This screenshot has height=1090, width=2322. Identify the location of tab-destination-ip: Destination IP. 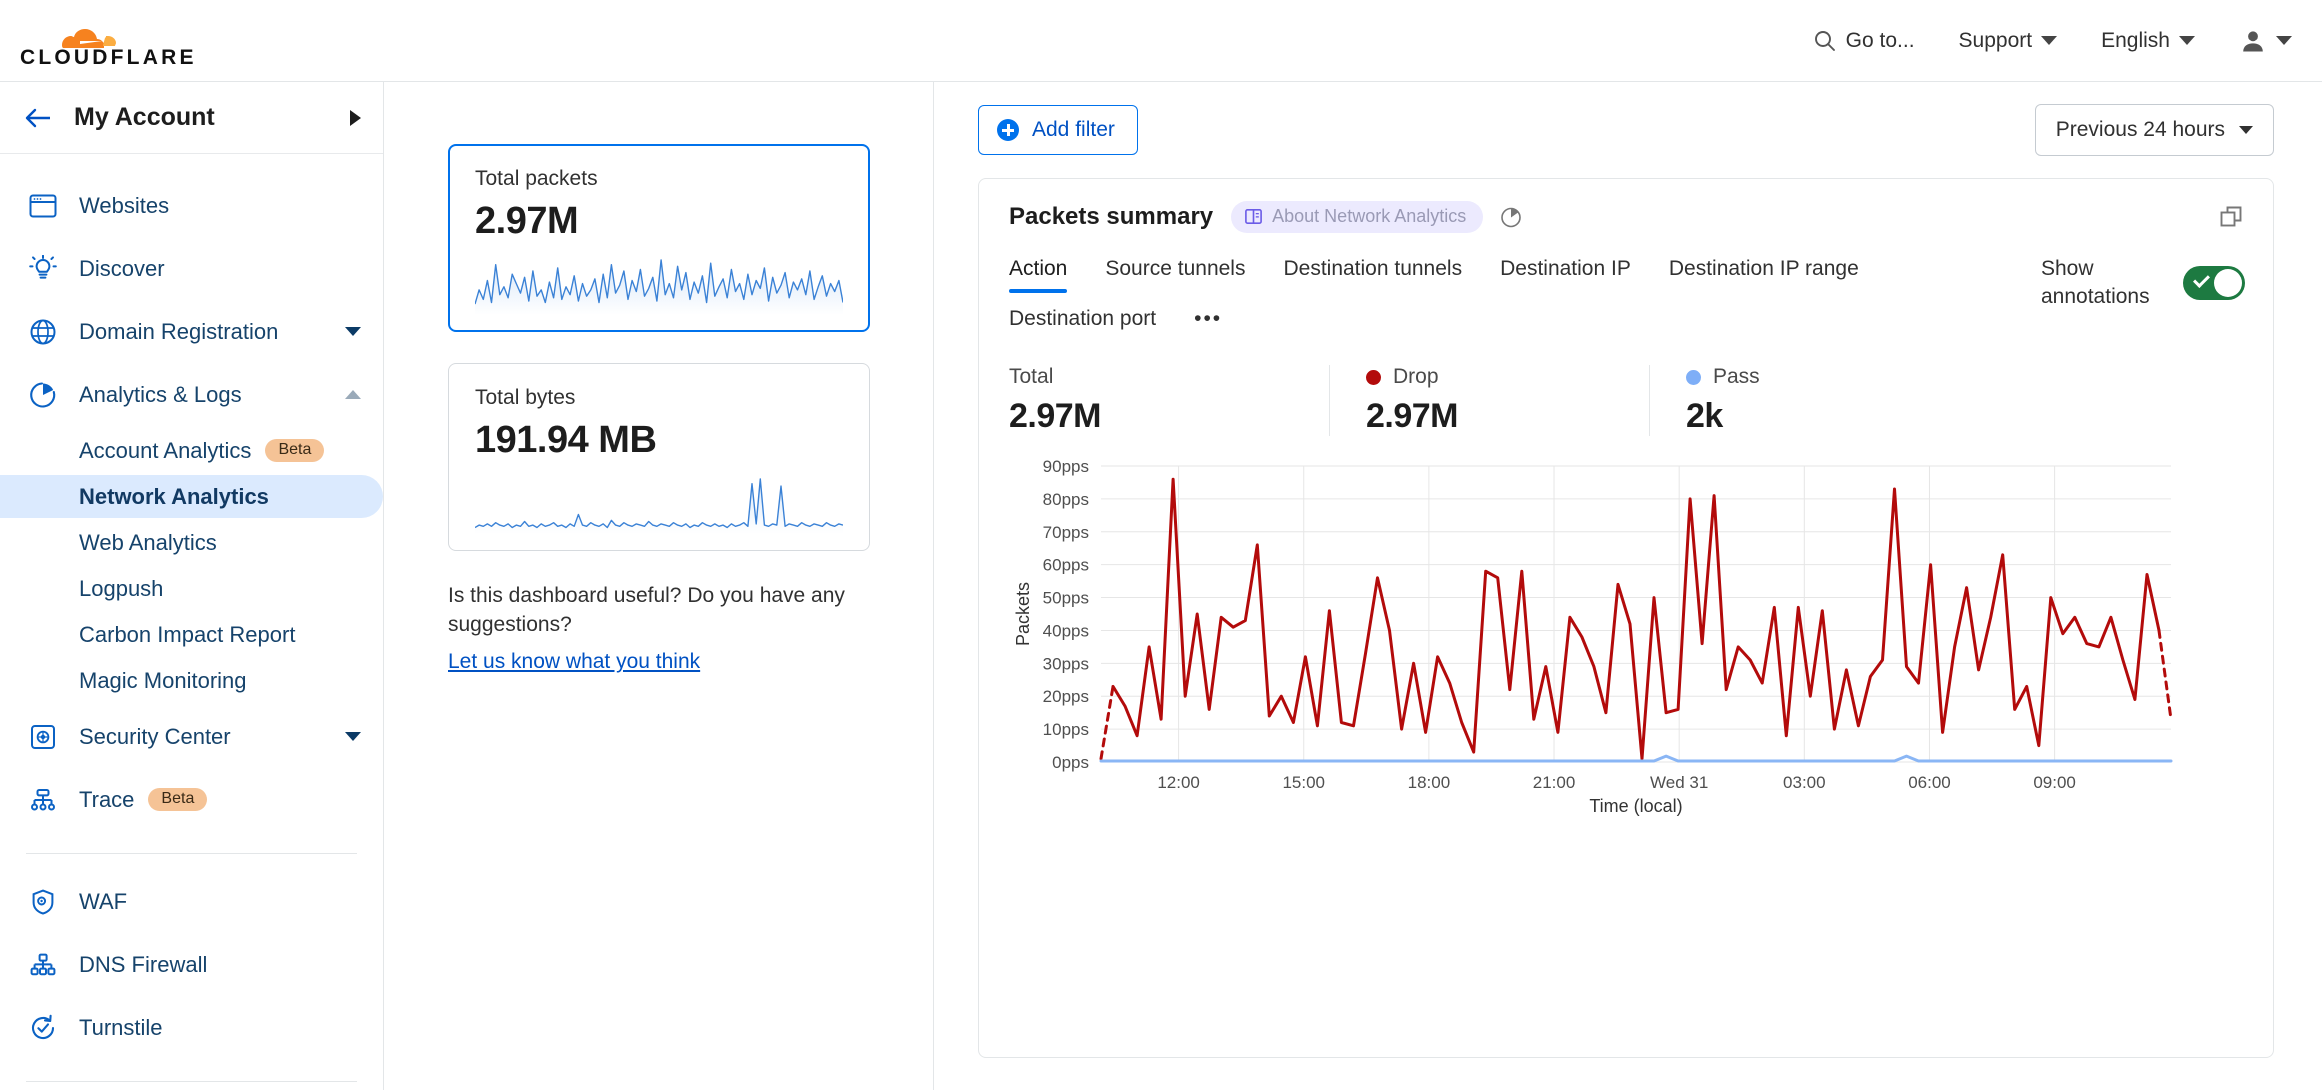
(1565, 271).